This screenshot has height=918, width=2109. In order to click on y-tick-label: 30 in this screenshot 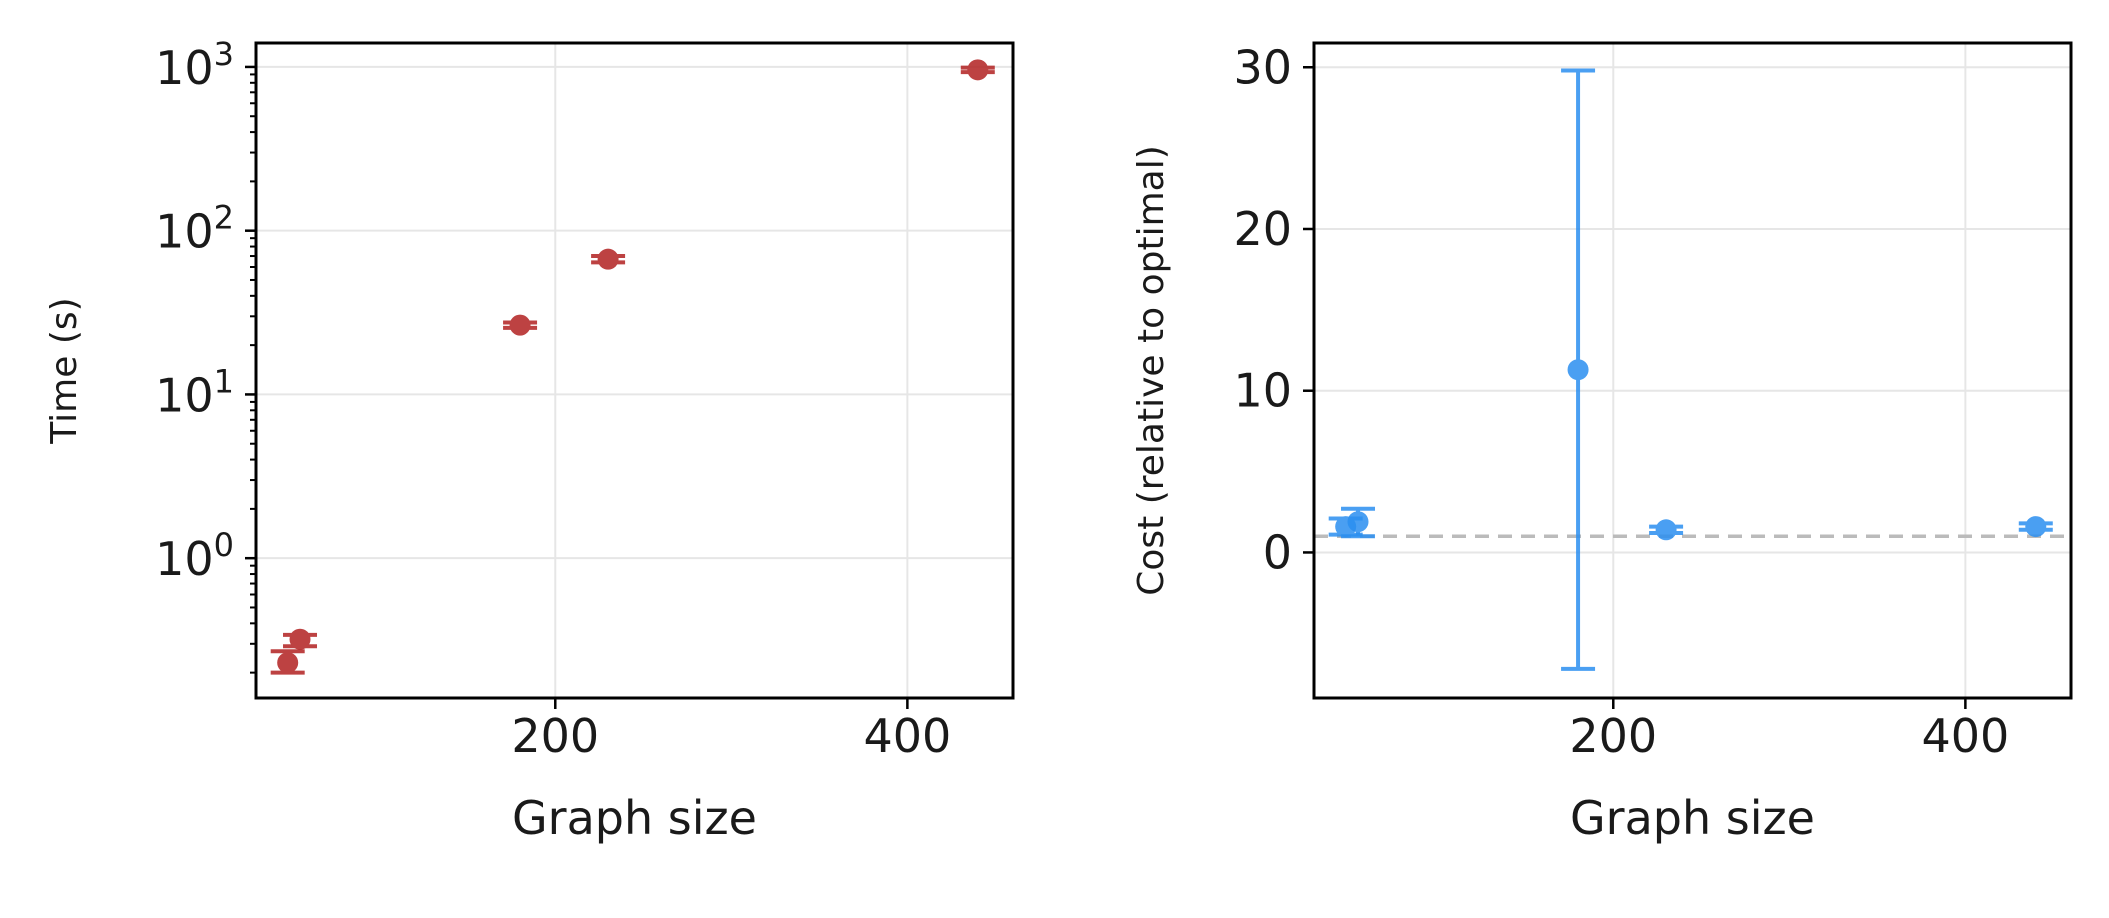, I will do `click(1262, 67)`.